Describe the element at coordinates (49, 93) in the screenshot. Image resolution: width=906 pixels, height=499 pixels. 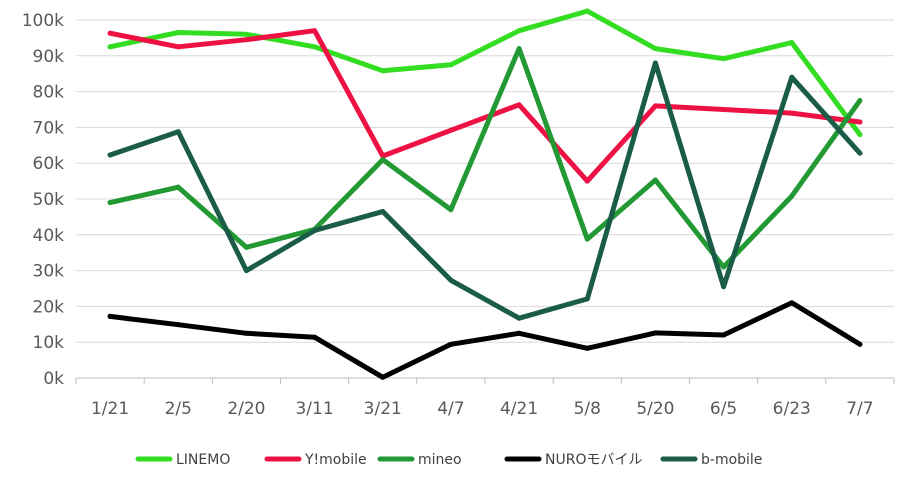
I see `y-tick-label: 80k` at that location.